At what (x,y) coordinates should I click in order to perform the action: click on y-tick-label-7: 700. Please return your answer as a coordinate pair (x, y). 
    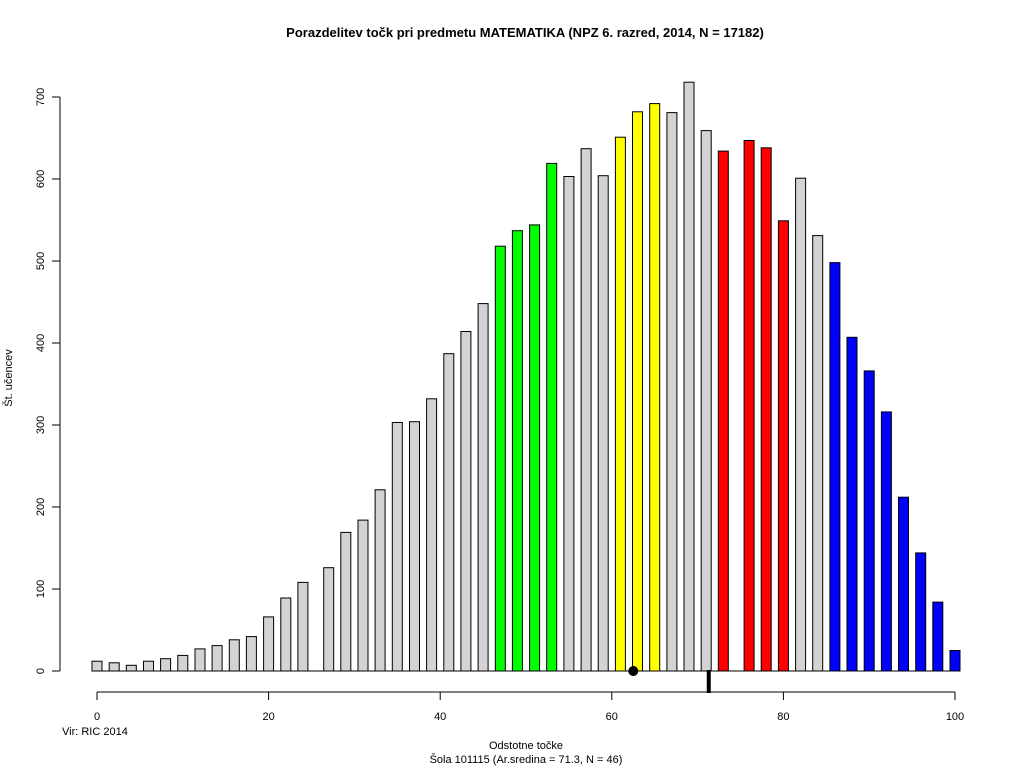
    Looking at the image, I should click on (41, 97).